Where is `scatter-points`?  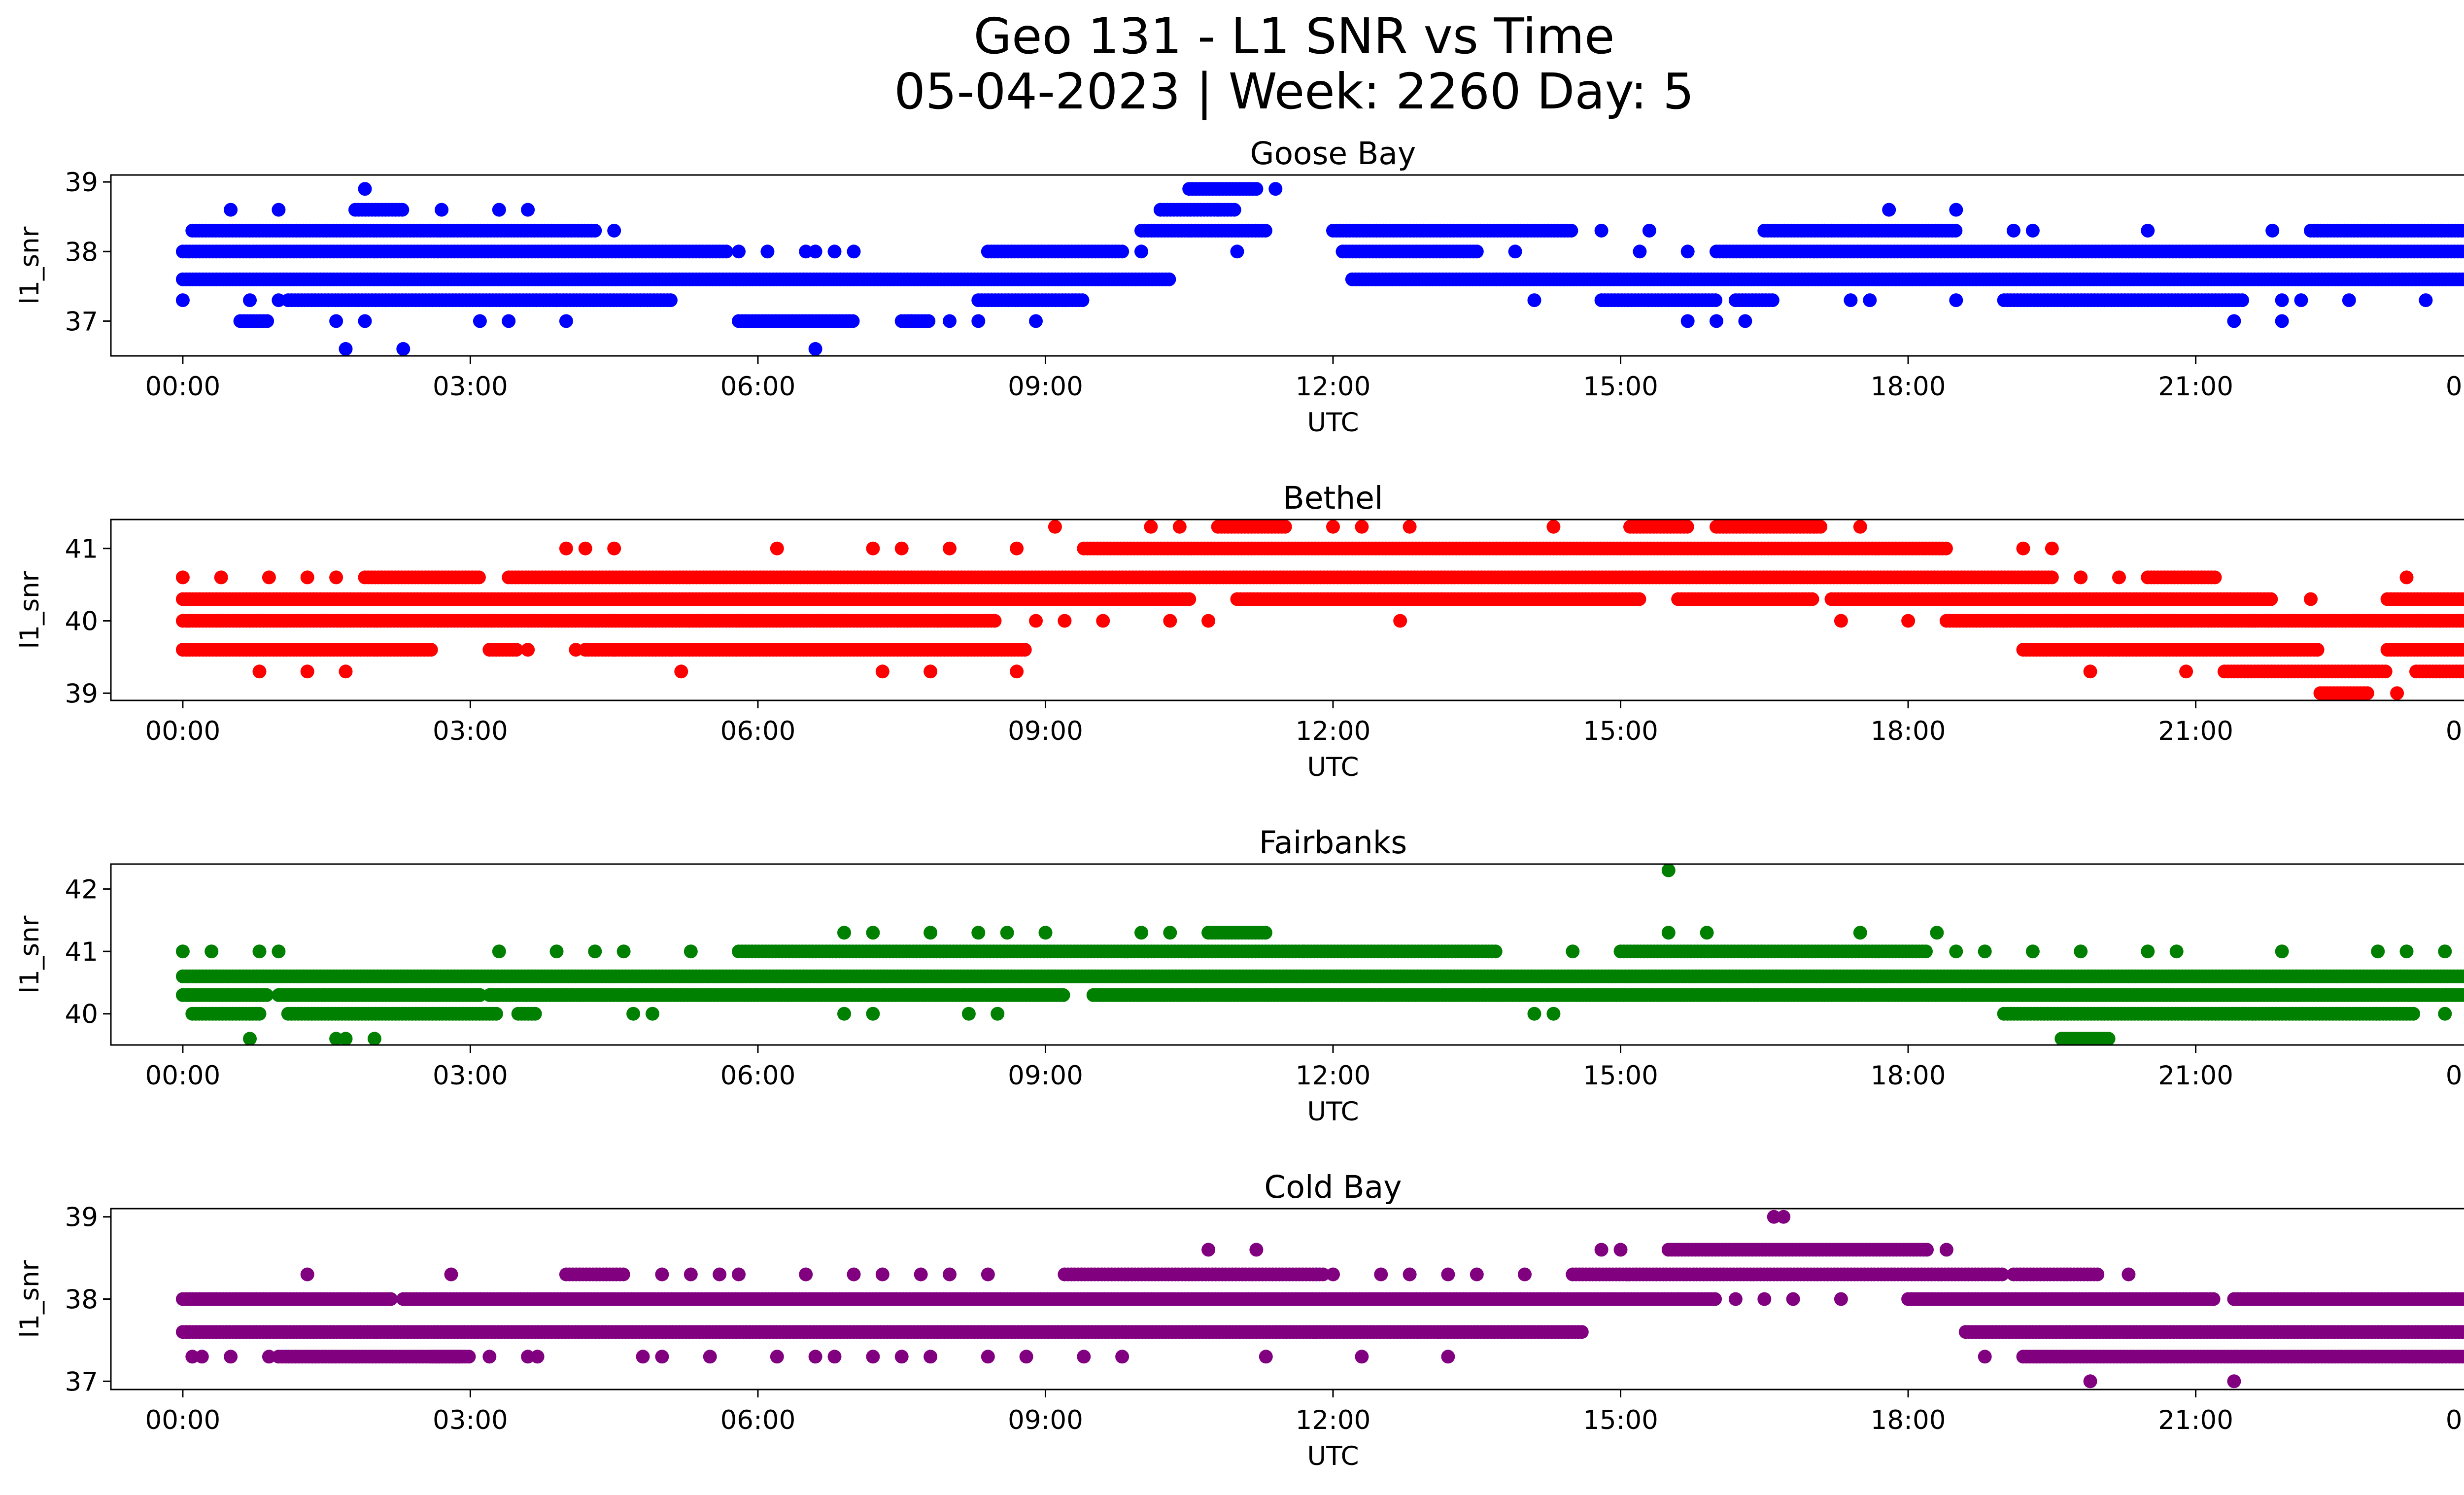
scatter-points is located at coordinates (1319, 954).